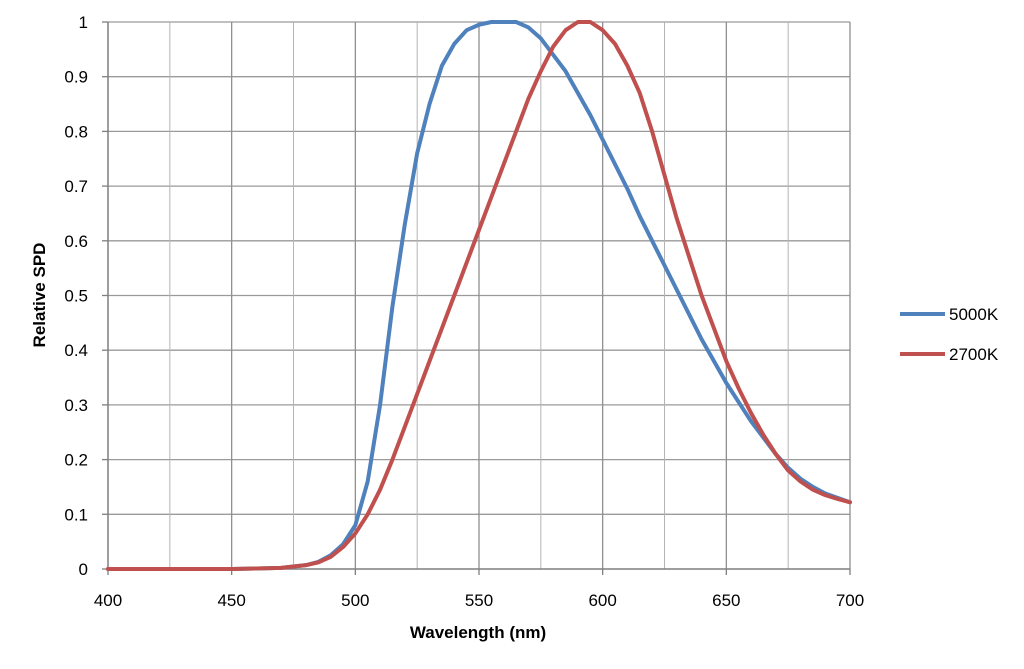 This screenshot has width=1024, height=669. What do you see at coordinates (76, 186) in the screenshot?
I see `y-tick-label-7: 0.7` at bounding box center [76, 186].